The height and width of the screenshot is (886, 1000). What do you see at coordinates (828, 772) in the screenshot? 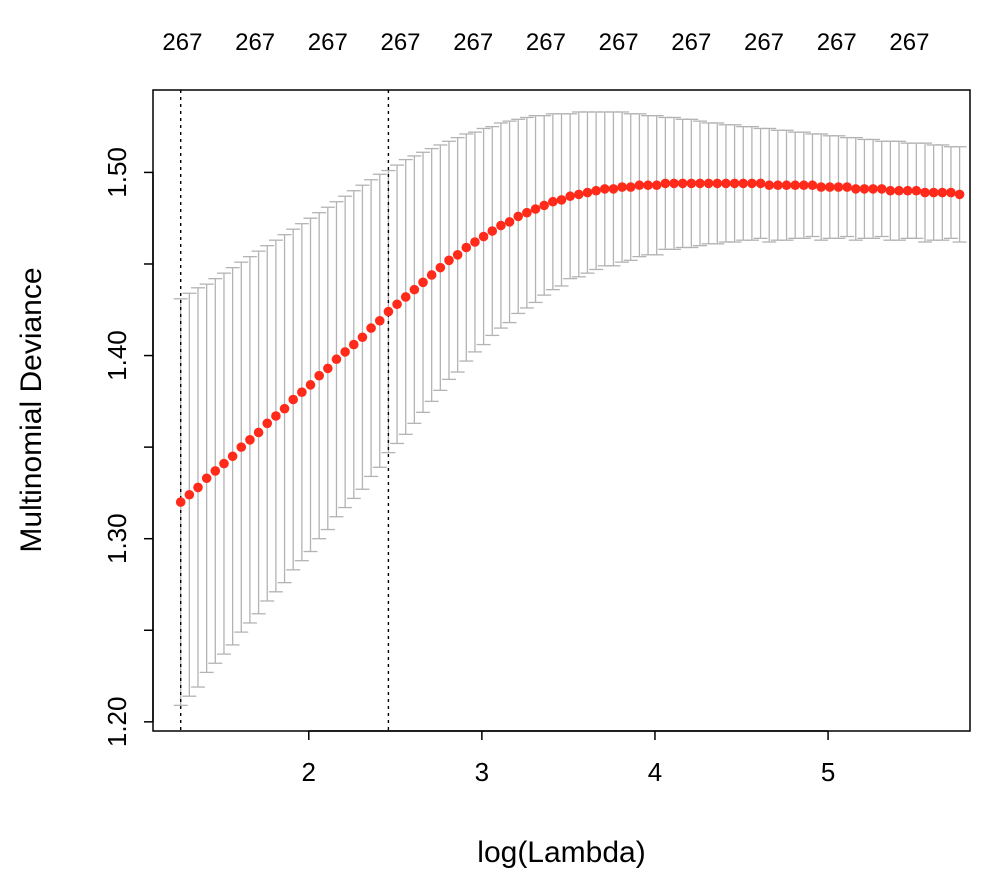
I see `x-tick-label: 5` at bounding box center [828, 772].